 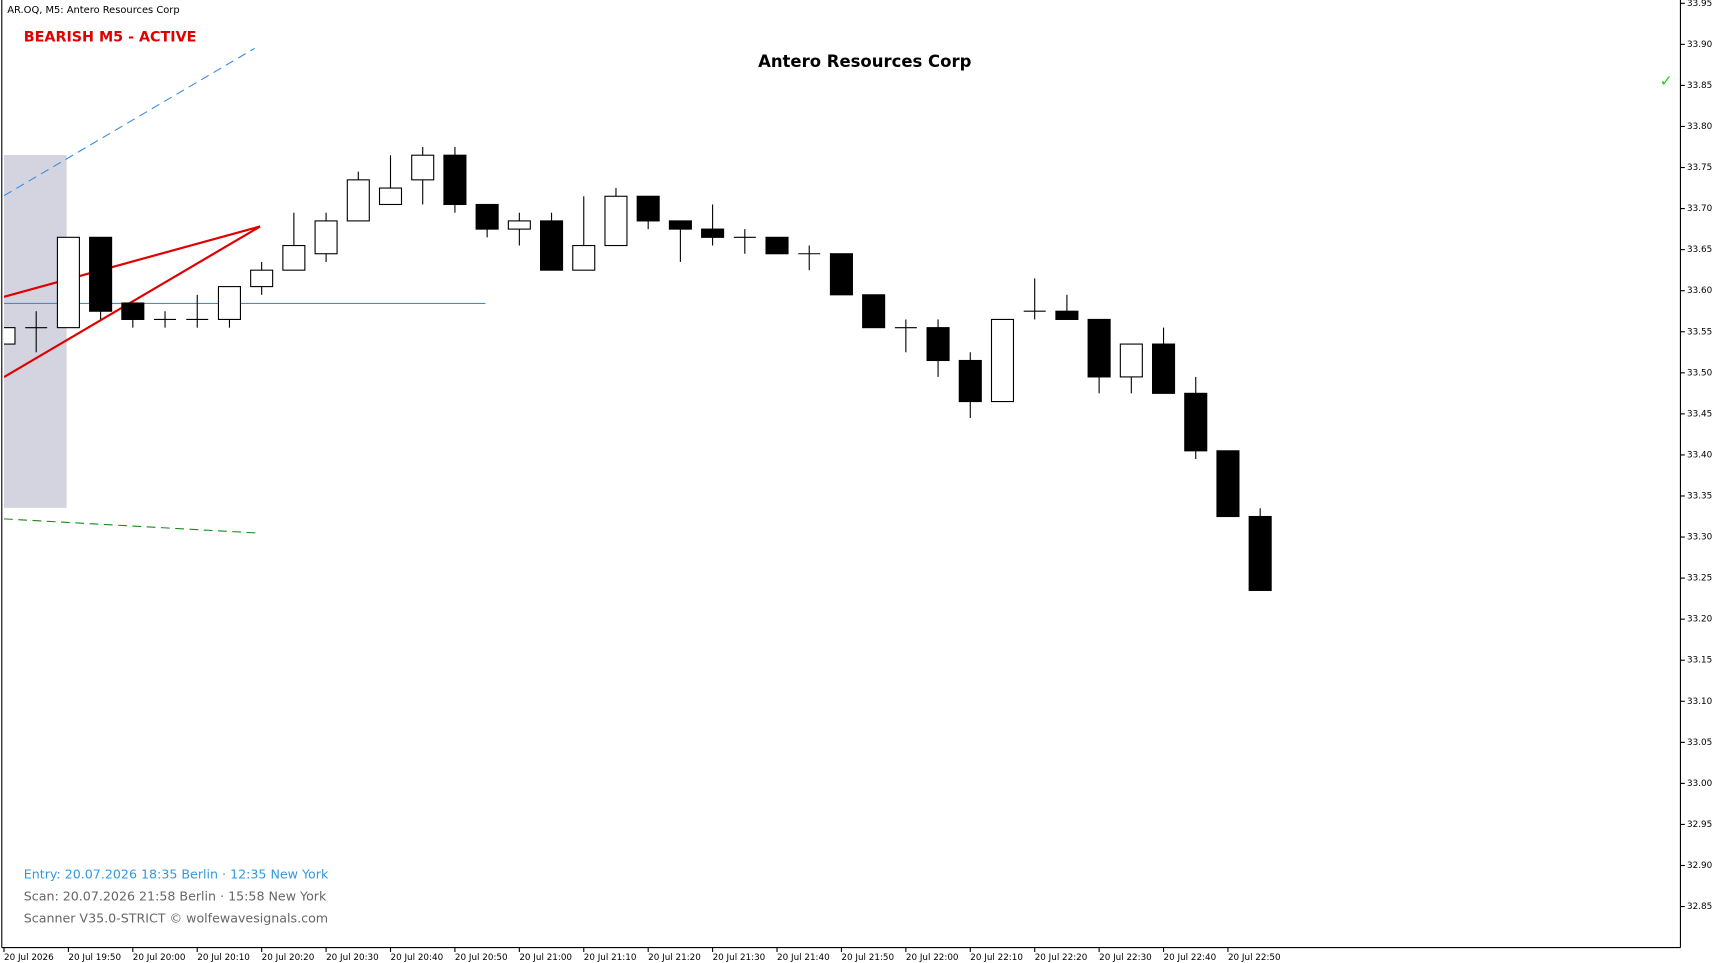 What do you see at coordinates (159, 958) in the screenshot?
I see `x-tick-label: 20 Jul 20:00` at bounding box center [159, 958].